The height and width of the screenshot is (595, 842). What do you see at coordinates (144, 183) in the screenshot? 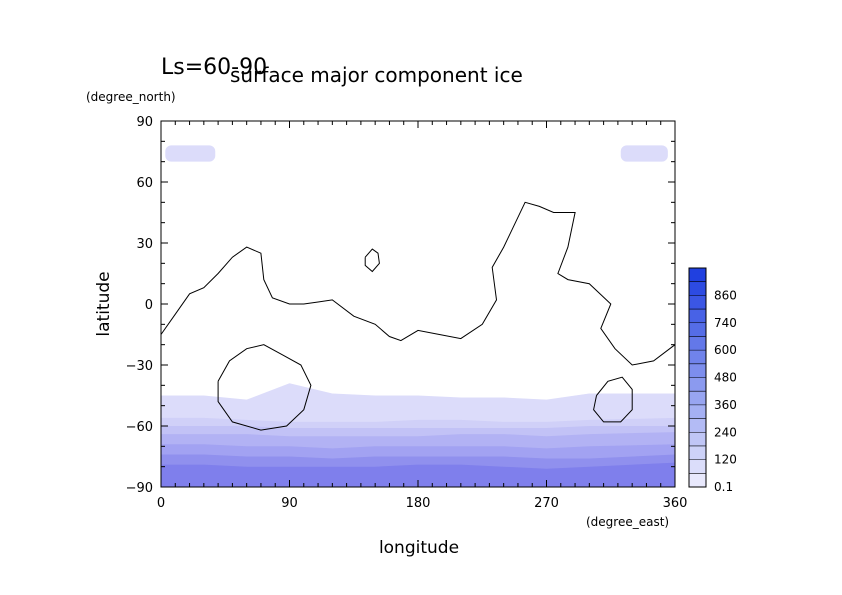
I see `y-tick-label: 60` at bounding box center [144, 183].